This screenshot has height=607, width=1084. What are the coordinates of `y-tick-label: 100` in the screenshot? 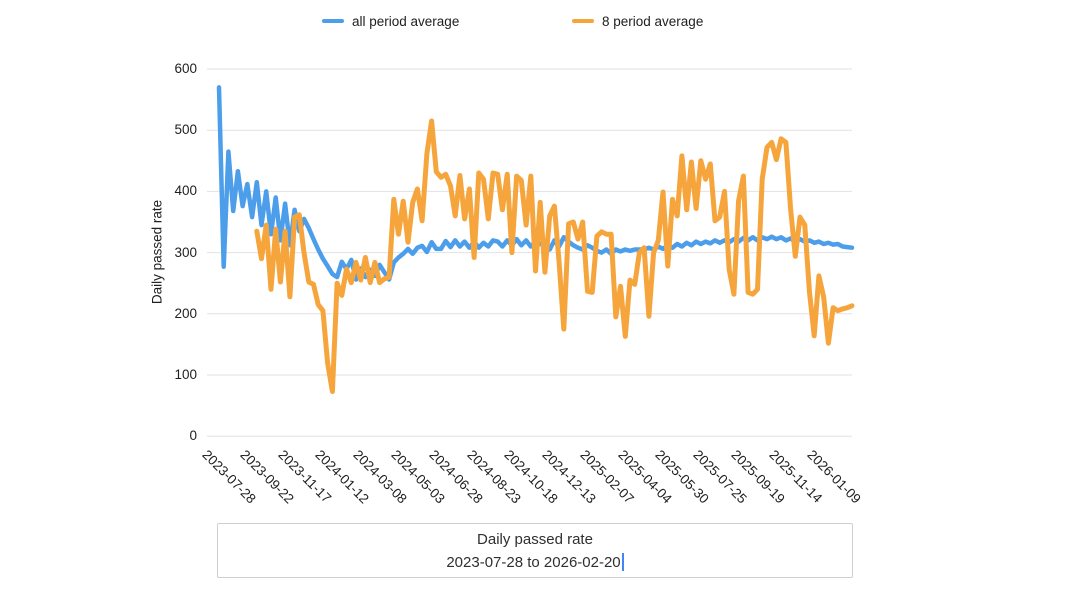 It's located at (185, 374).